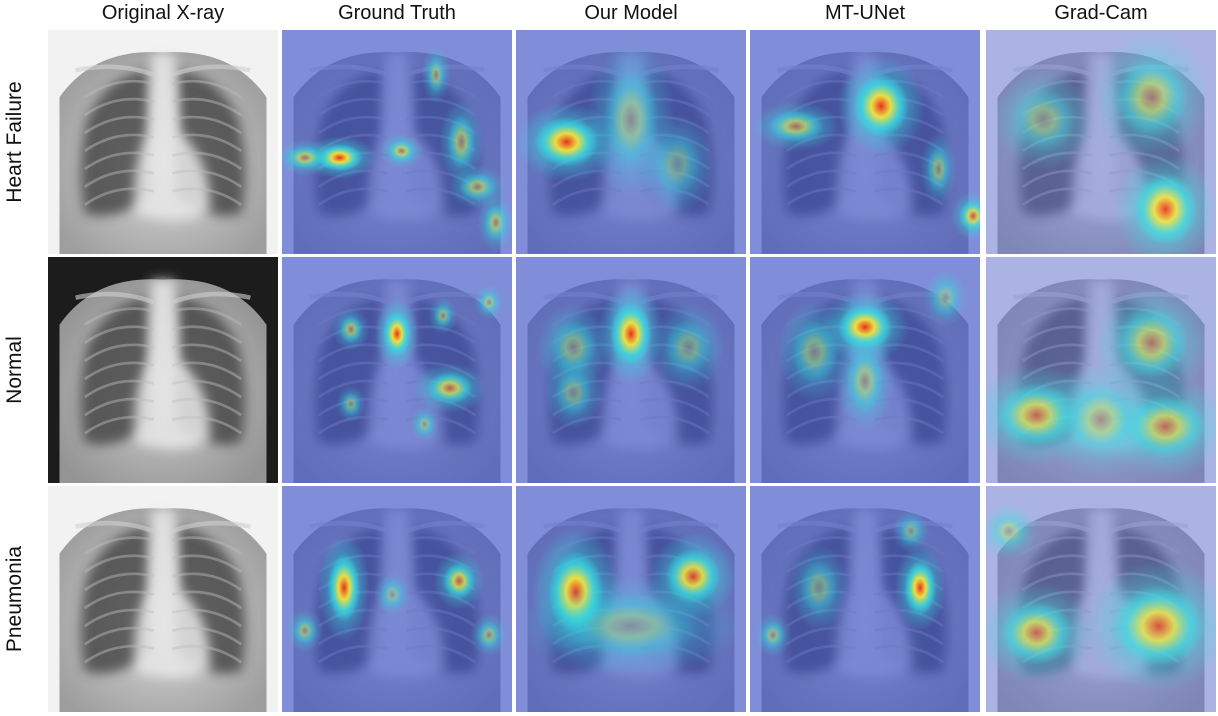  Describe the element at coordinates (1101, 142) in the screenshot. I see `image-heart-failure-grad-cam` at that location.